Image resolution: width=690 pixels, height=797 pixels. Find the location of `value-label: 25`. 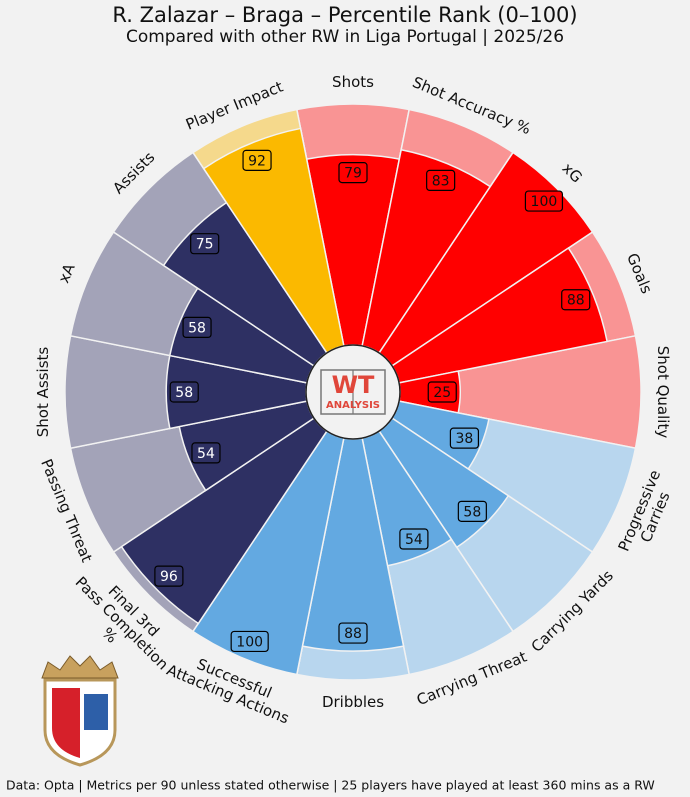

value-label: 25 is located at coordinates (442, 393).